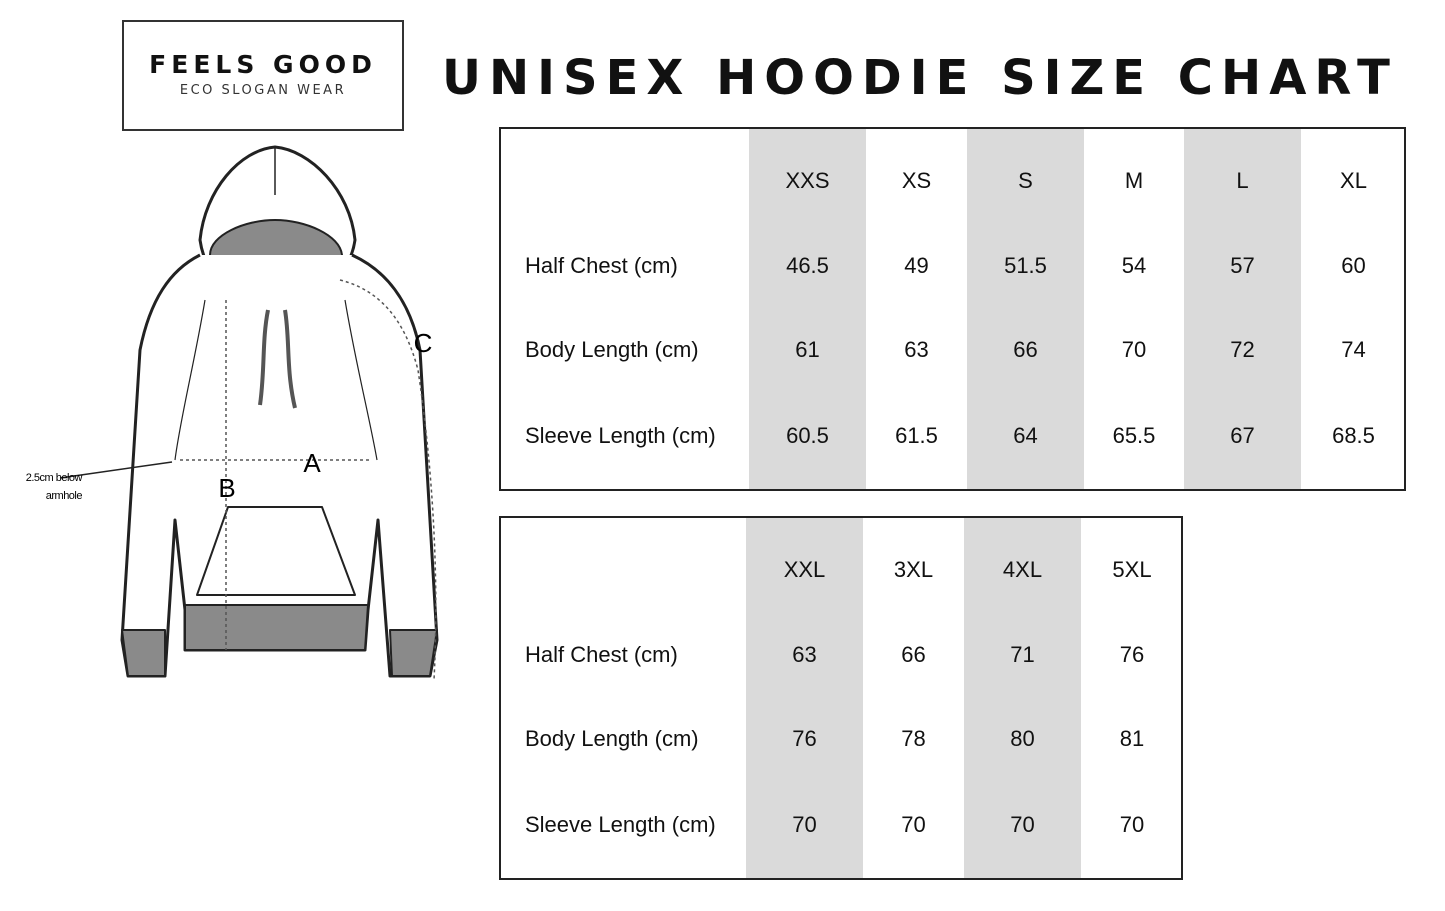 Image resolution: width=1445 pixels, height=911 pixels. What do you see at coordinates (1025, 180) in the screenshot?
I see `size-header: S` at bounding box center [1025, 180].